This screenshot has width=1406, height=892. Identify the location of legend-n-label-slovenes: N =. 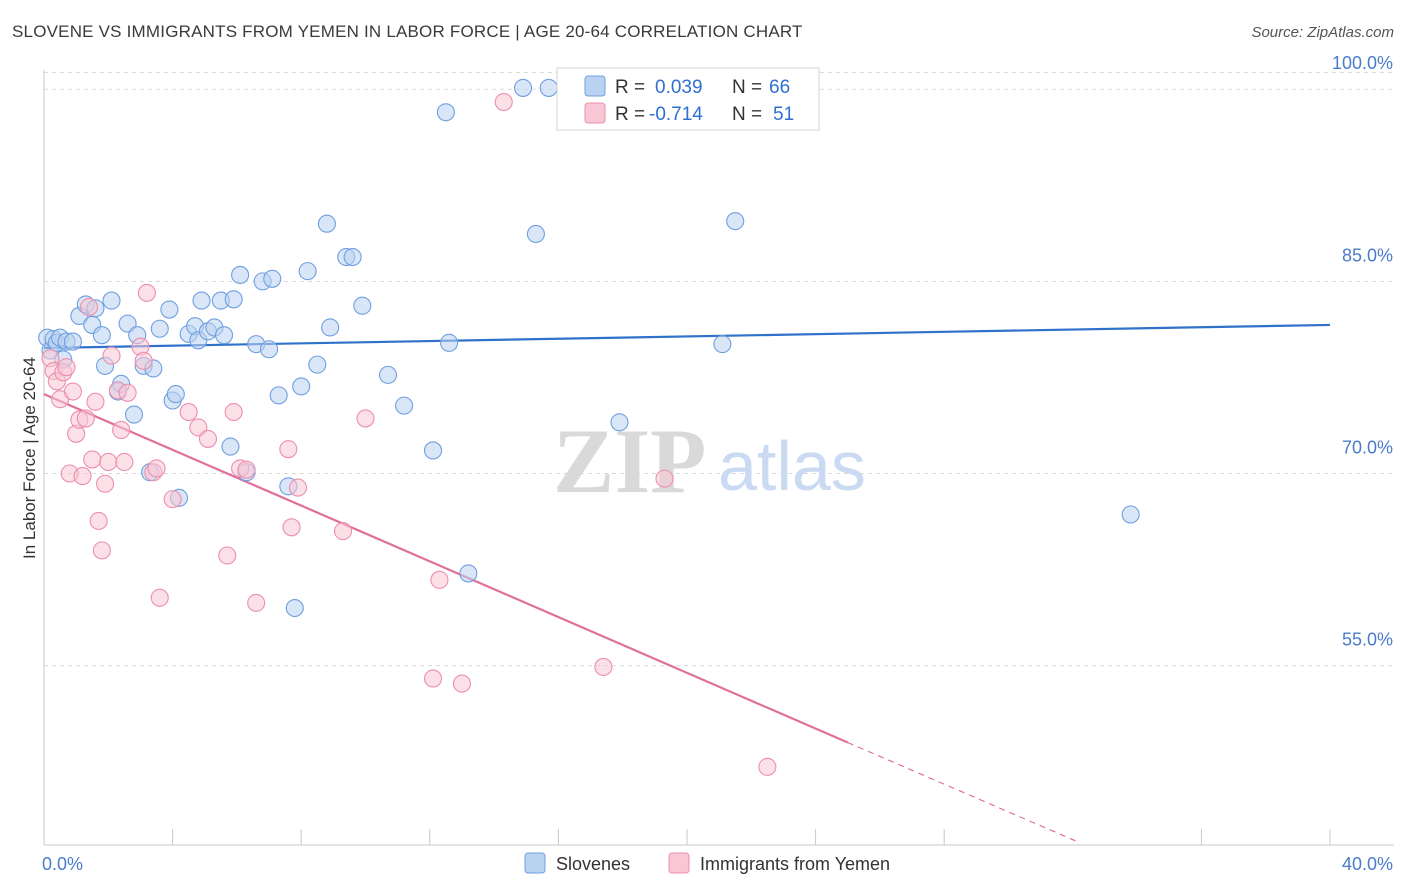
(747, 87).